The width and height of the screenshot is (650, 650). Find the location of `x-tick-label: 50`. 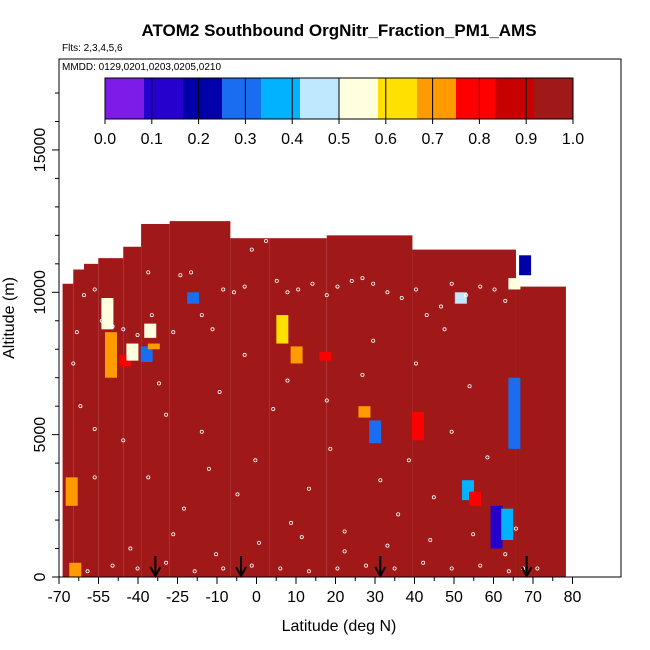

x-tick-label: 50 is located at coordinates (454, 597).